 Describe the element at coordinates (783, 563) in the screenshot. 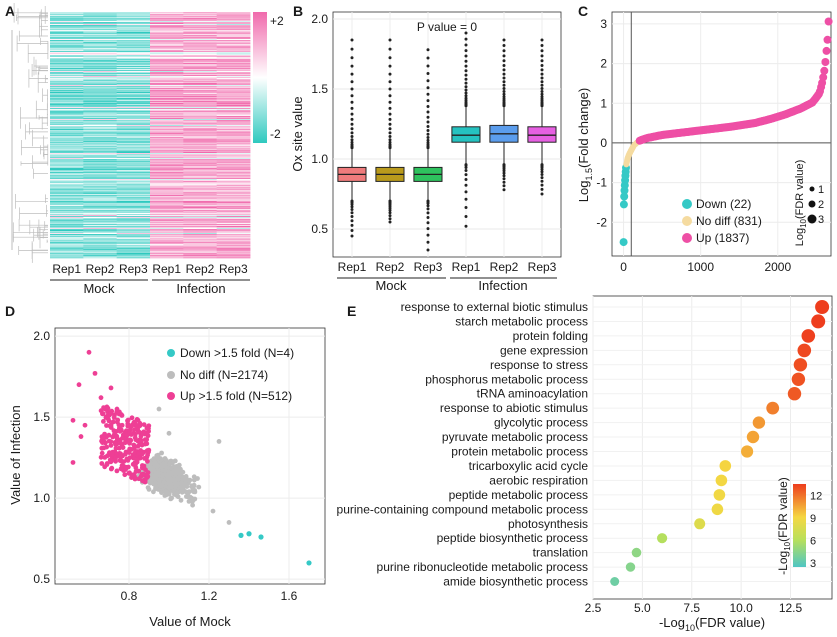

I see `colorbar-title-main: -Log` at that location.